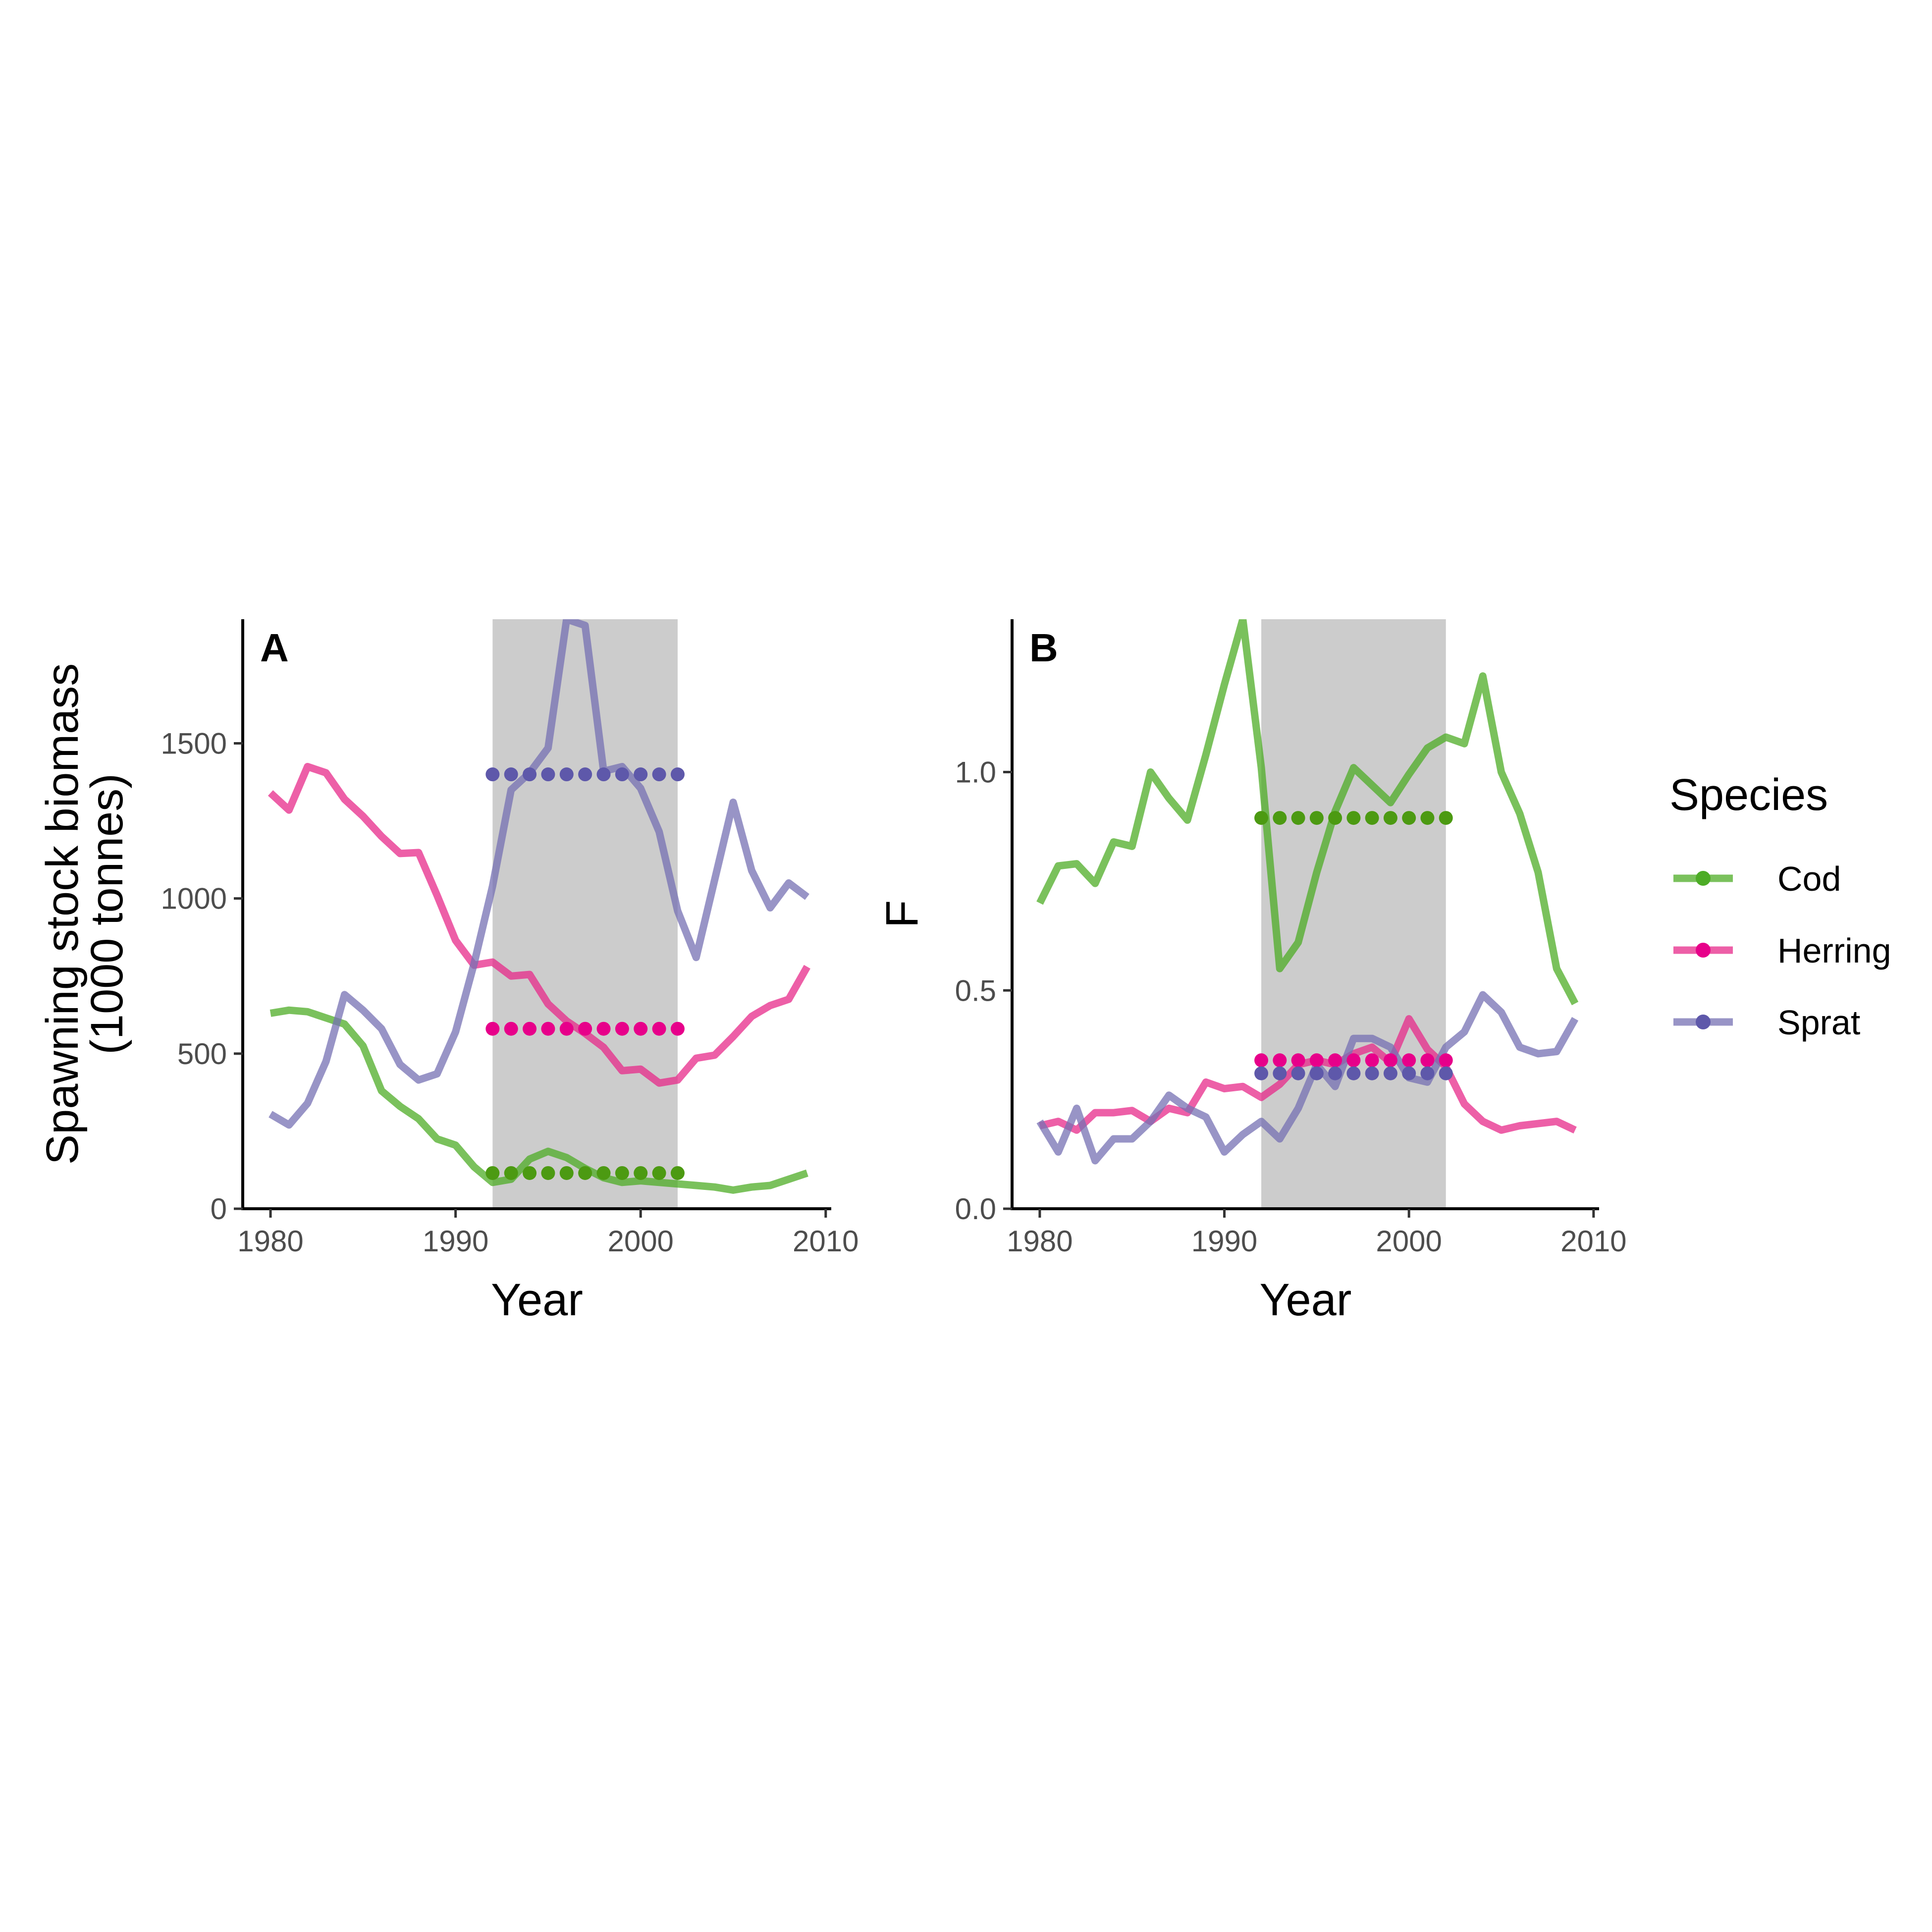  What do you see at coordinates (677, 1173) in the screenshot?
I see `panel-a-reference-point-cod-2002` at bounding box center [677, 1173].